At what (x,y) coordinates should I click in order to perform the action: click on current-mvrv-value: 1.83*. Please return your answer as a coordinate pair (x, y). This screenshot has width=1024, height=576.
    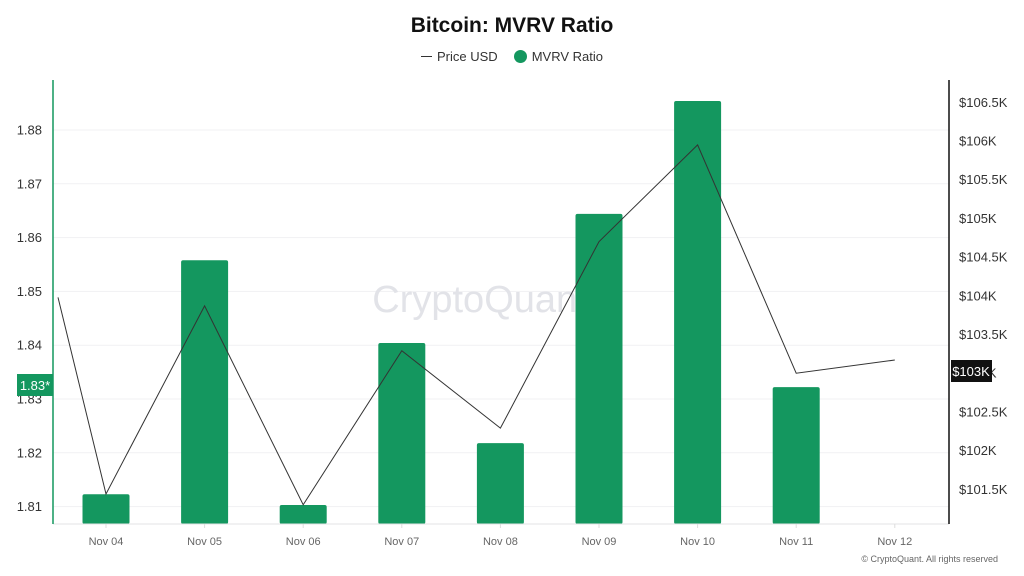
    Looking at the image, I should click on (35, 385).